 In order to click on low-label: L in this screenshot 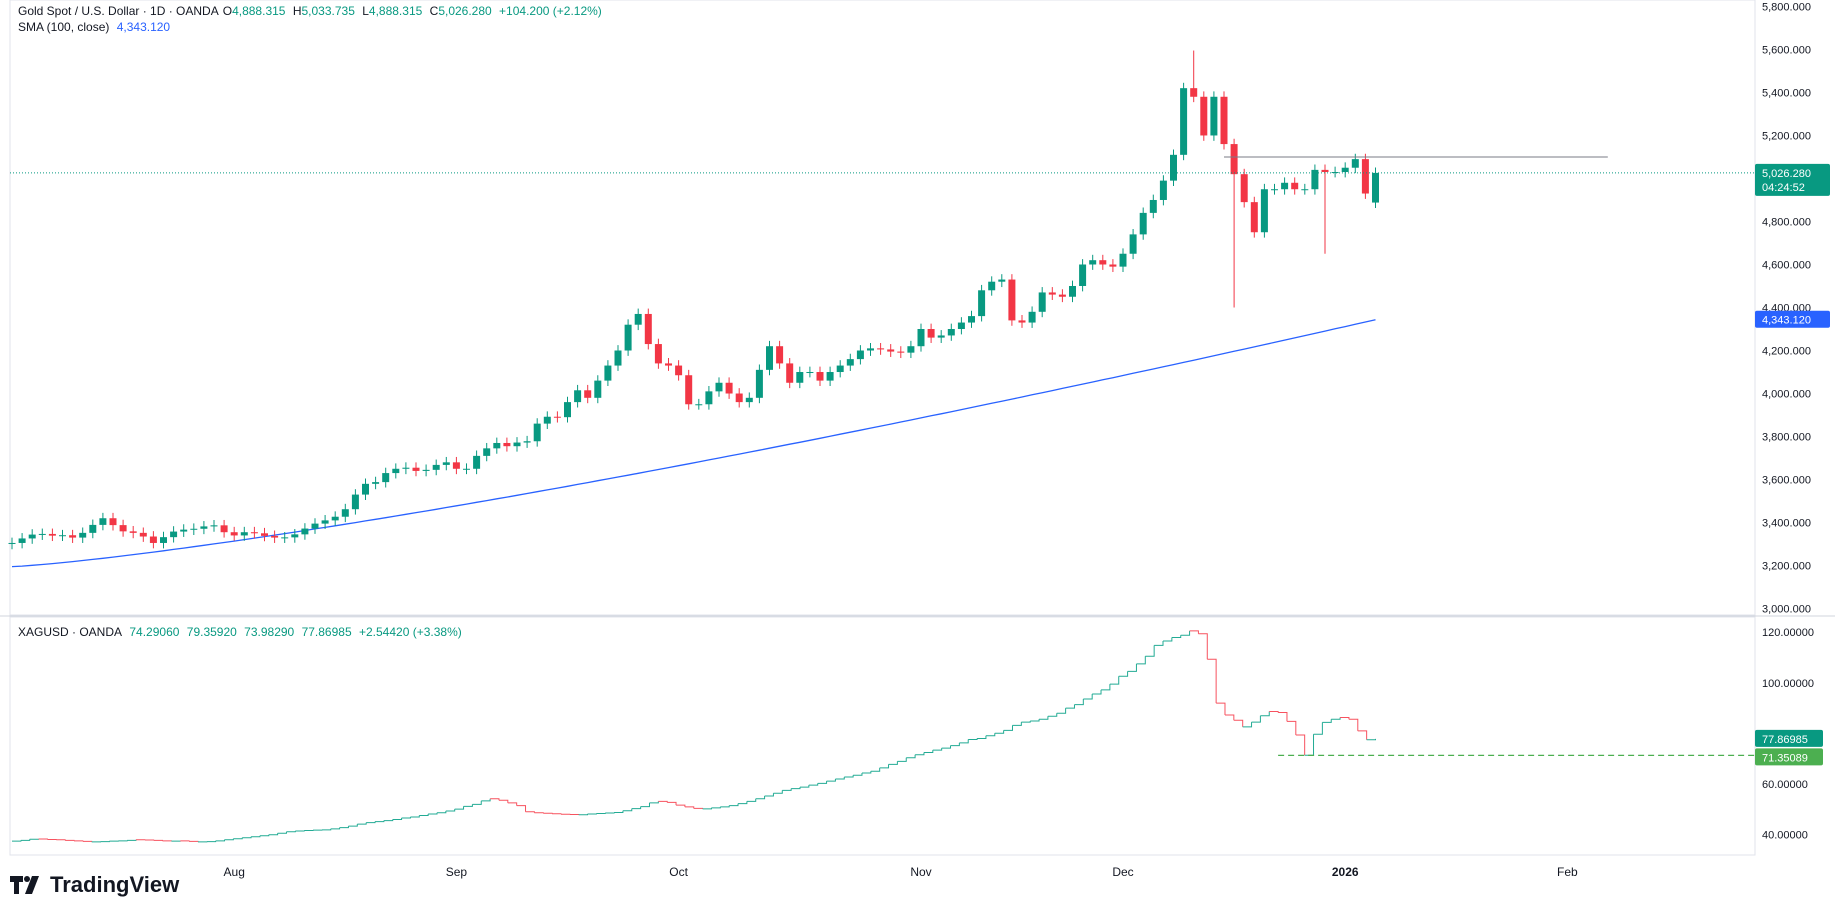, I will do `click(365, 11)`.